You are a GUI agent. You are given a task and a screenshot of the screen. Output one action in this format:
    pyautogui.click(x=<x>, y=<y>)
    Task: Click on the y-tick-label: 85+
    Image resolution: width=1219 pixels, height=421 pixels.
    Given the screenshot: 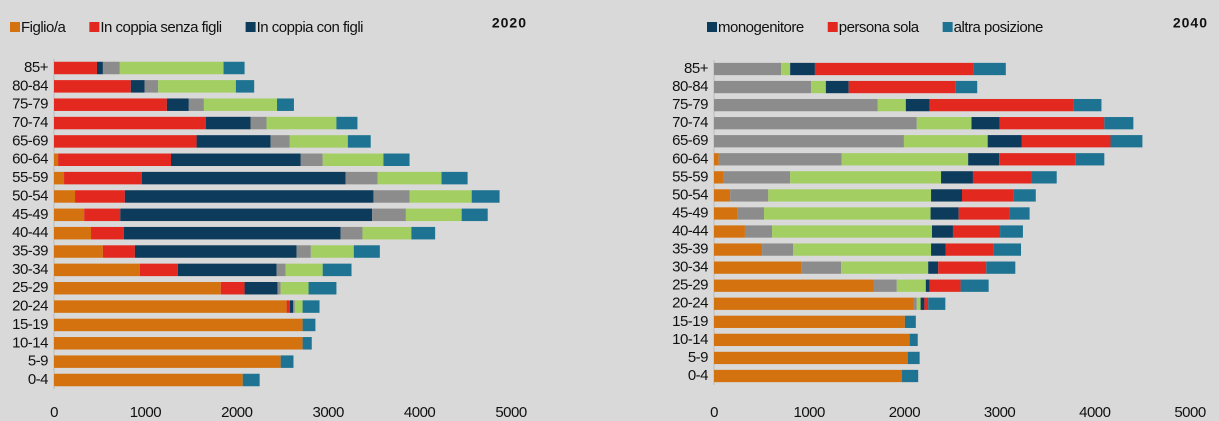 What is the action you would take?
    pyautogui.click(x=696, y=68)
    